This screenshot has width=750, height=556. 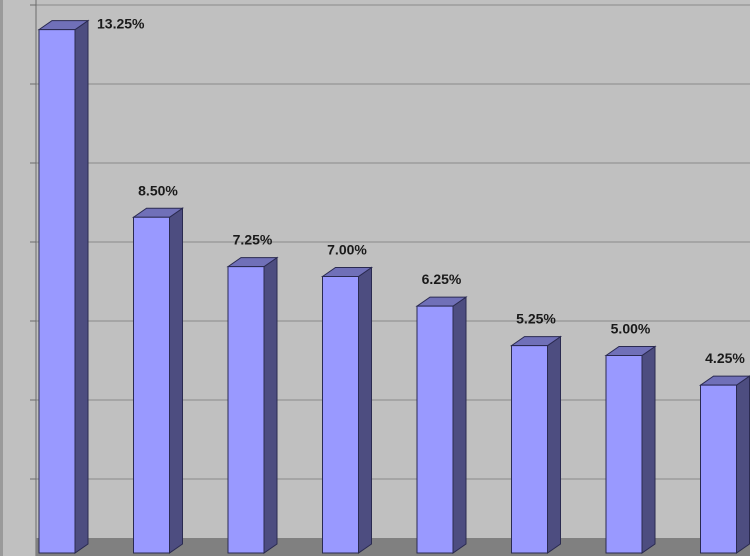 I want to click on data-label: 13.25%, so click(x=121, y=24).